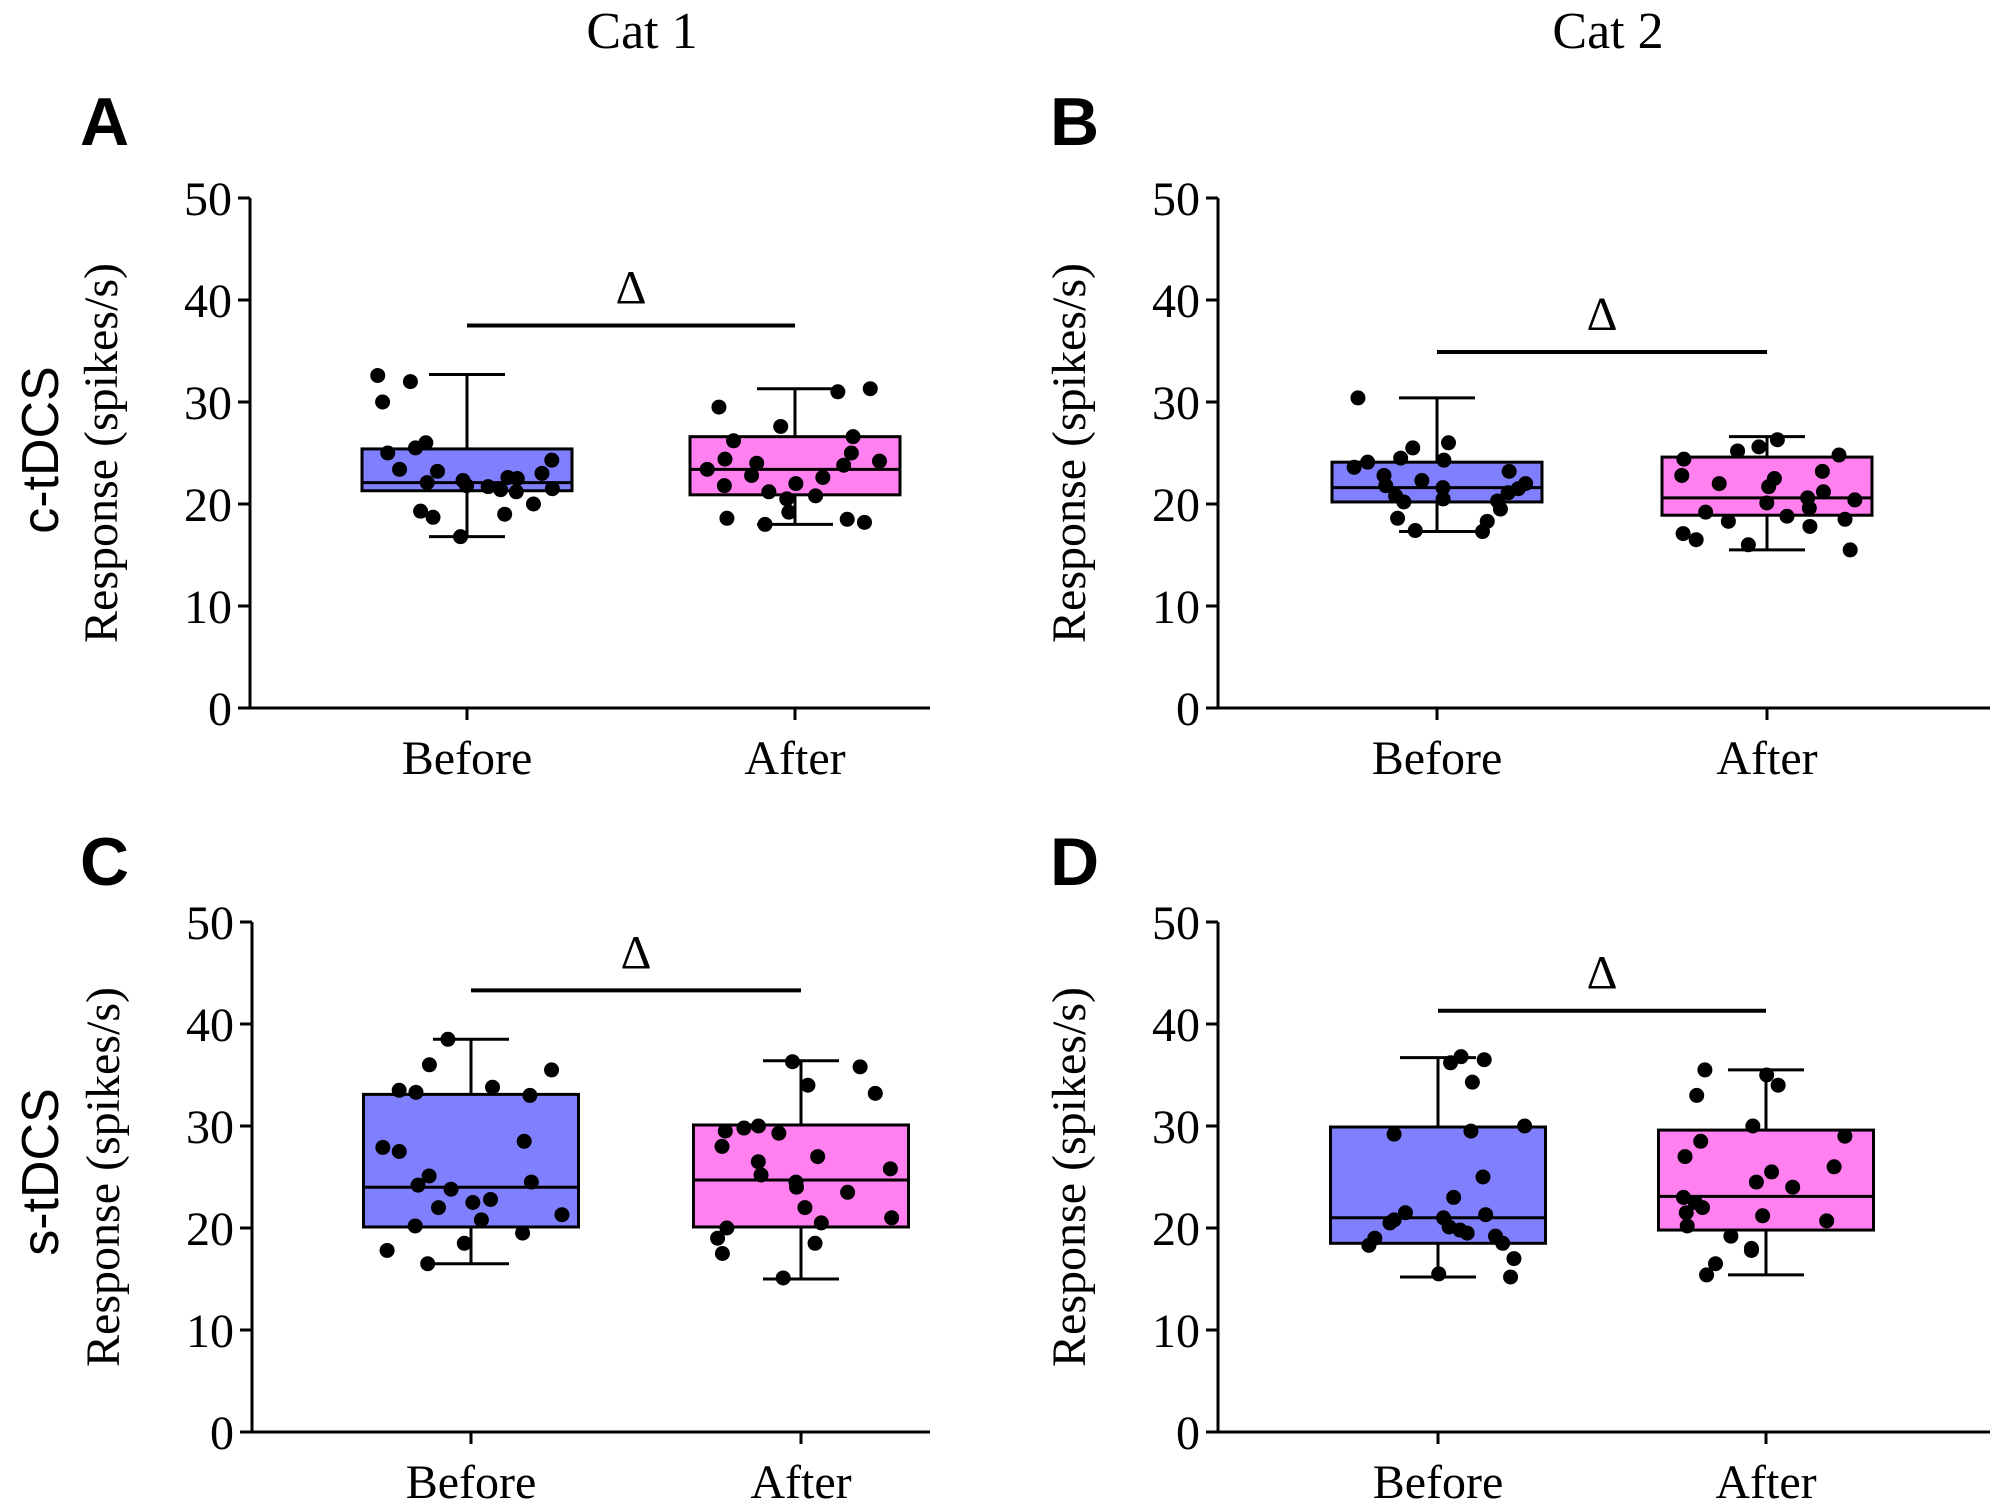 The width and height of the screenshot is (1995, 1510). I want to click on panel-letter-b: B, so click(1074, 122).